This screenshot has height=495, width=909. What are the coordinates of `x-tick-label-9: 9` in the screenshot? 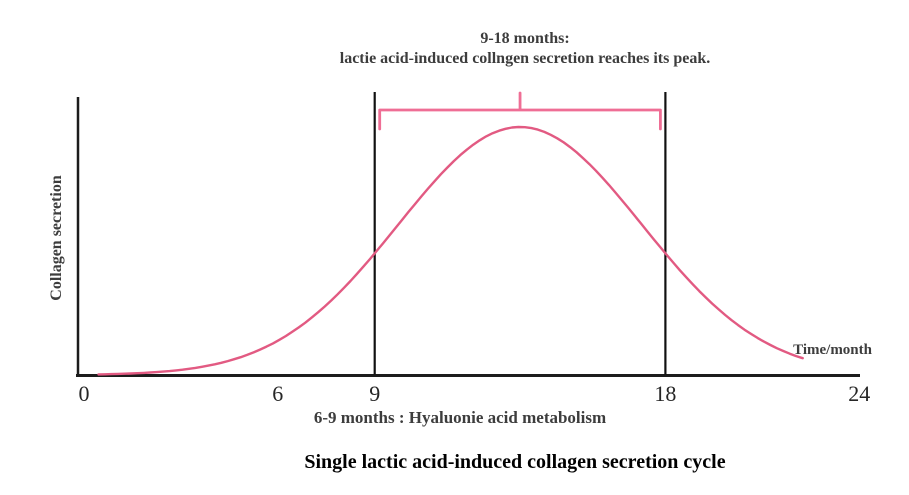 It's located at (375, 393).